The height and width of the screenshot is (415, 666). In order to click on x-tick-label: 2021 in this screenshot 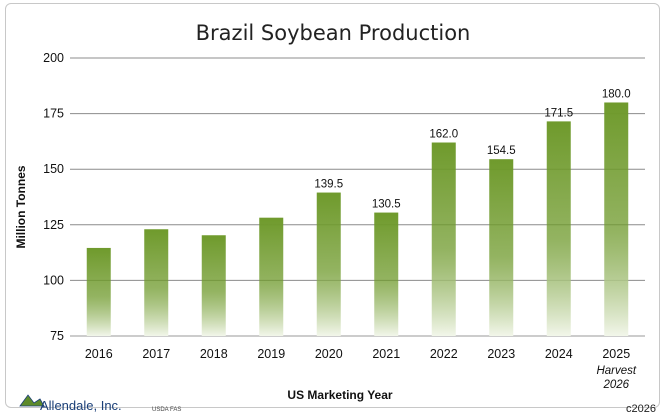, I will do `click(386, 354)`.